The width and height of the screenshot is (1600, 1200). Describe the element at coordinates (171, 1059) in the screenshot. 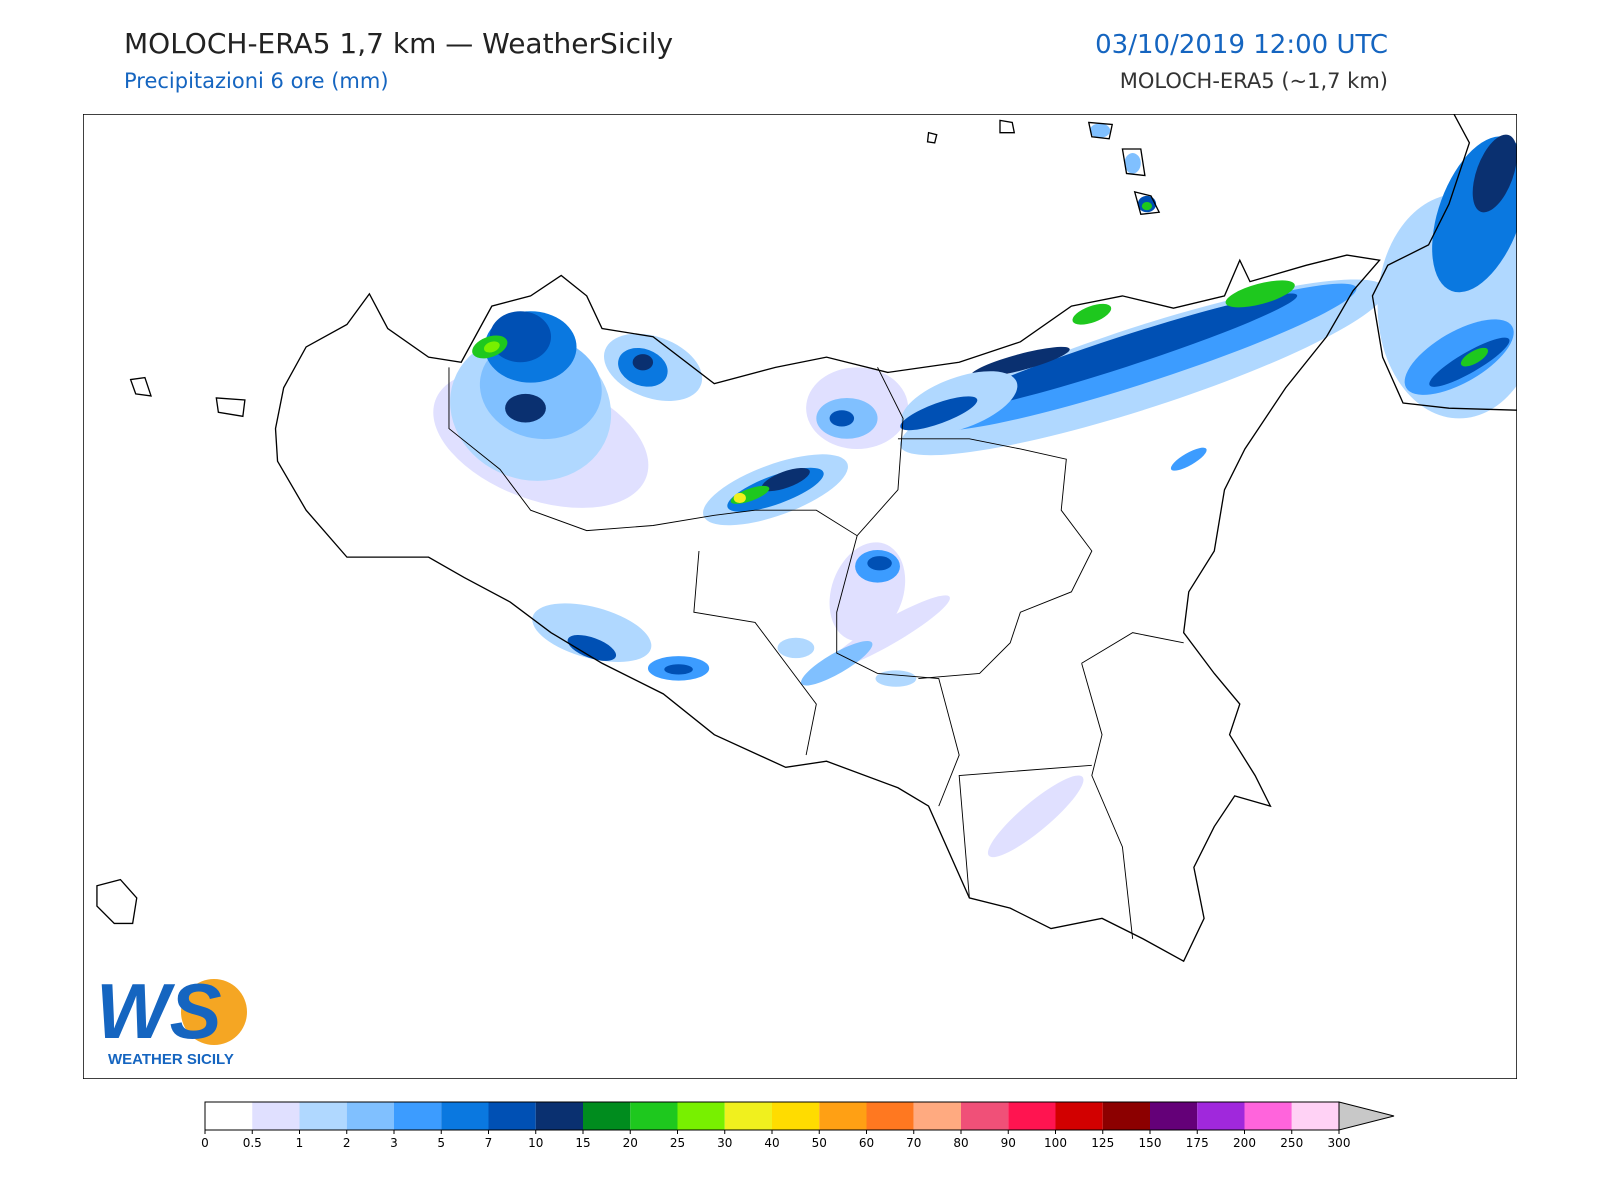

I see `logo-name: WEATHER SICILY` at that location.